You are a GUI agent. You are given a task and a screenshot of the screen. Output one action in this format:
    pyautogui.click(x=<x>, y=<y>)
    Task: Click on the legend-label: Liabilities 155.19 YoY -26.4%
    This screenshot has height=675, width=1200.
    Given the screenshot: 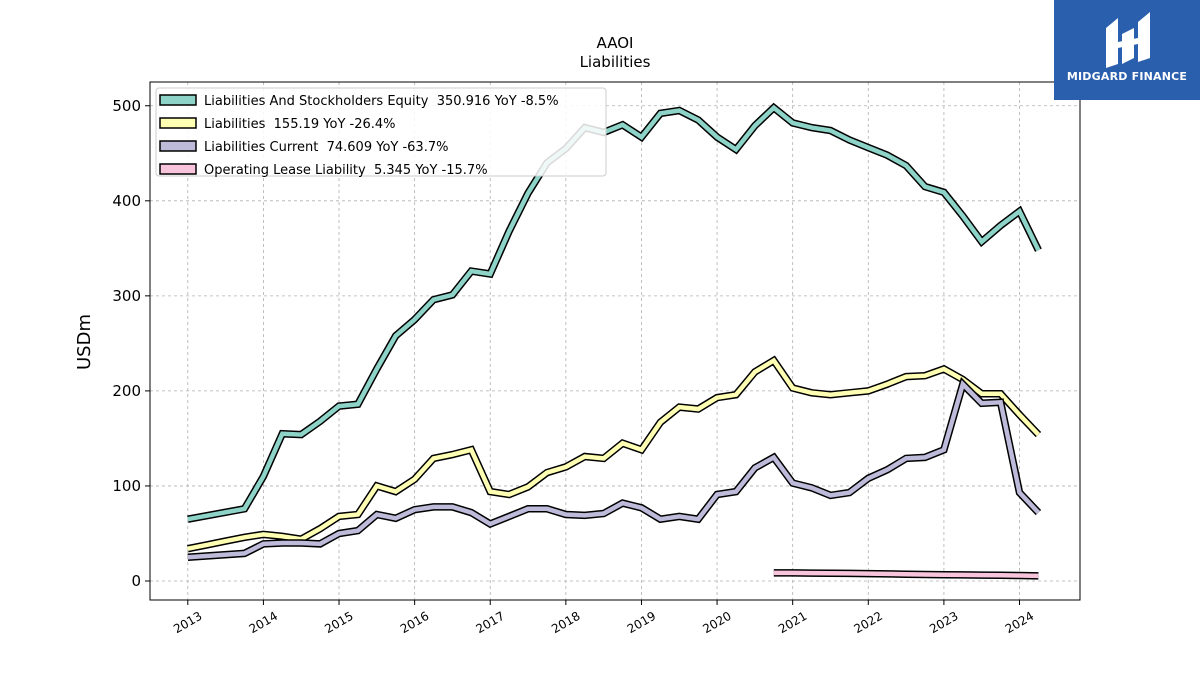 What is the action you would take?
    pyautogui.click(x=300, y=124)
    